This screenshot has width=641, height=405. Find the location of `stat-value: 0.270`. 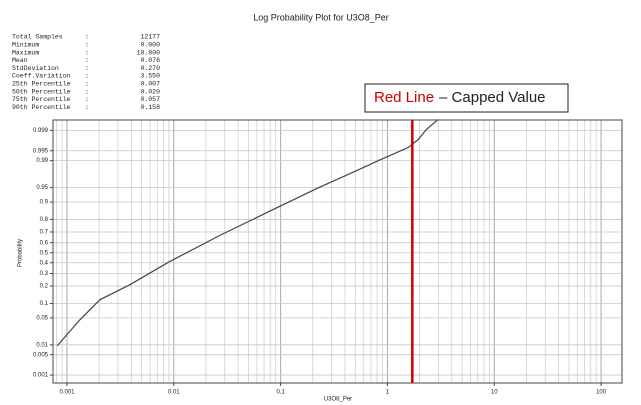

stat-value: 0.270 is located at coordinates (150, 68).